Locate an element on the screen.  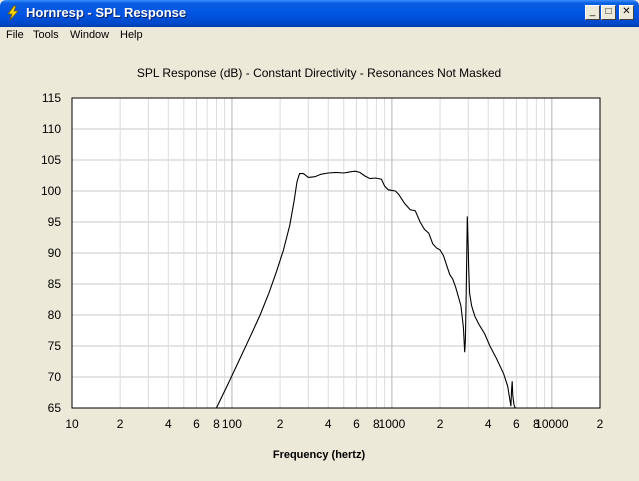
x-tick-label: 10000 is located at coordinates (552, 424).